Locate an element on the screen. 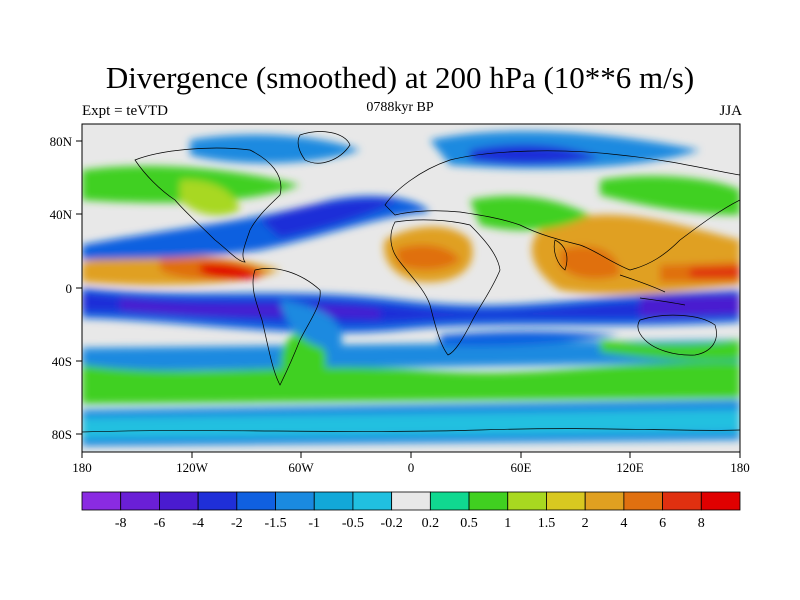 The width and height of the screenshot is (800, 600). colorbar-label: -1 is located at coordinates (314, 523).